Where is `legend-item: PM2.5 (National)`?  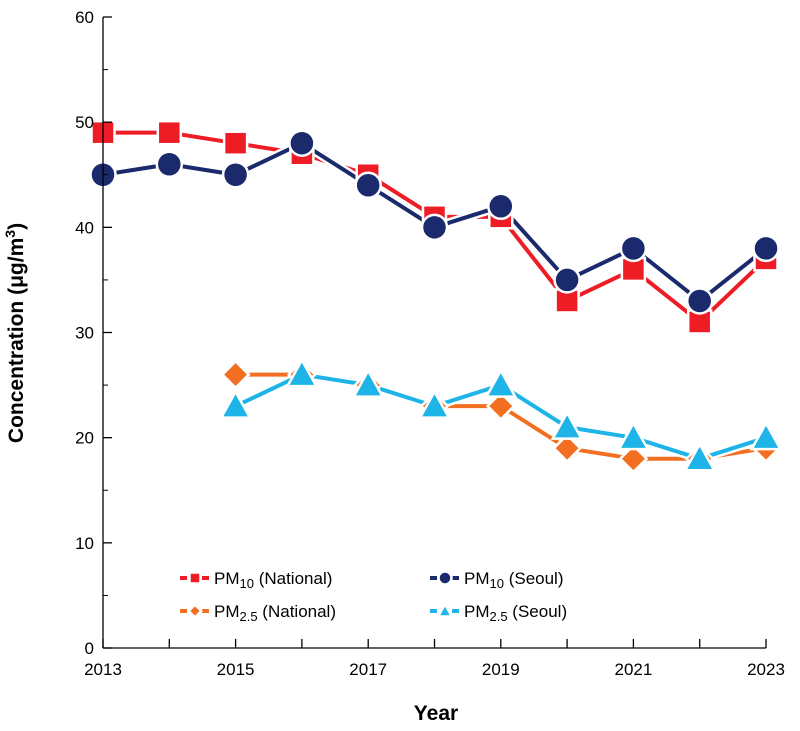 legend-item: PM2.5 (National) is located at coordinates (258, 613).